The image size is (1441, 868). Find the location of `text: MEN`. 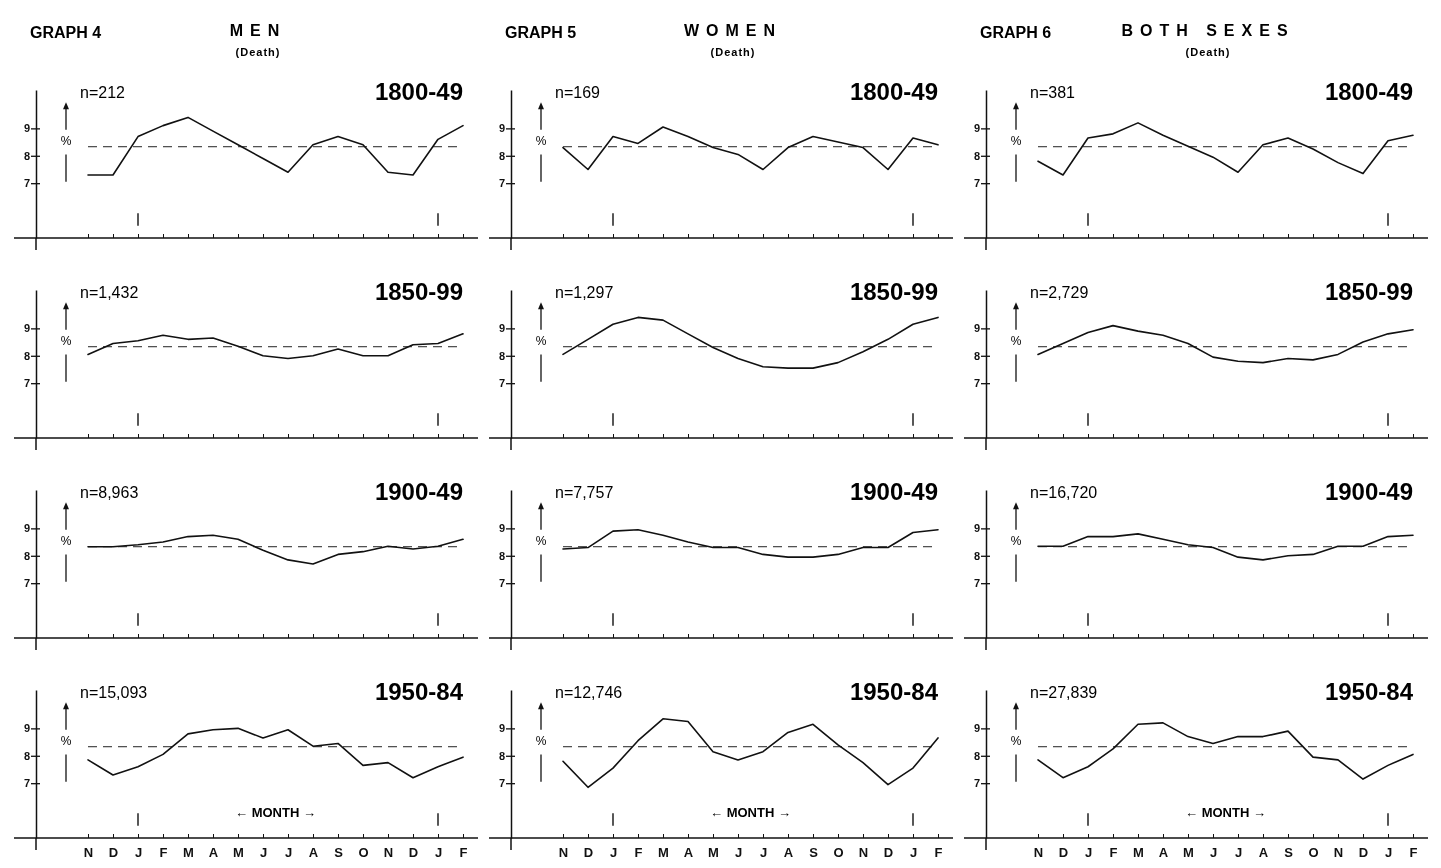

text: MEN is located at coordinates (258, 30).